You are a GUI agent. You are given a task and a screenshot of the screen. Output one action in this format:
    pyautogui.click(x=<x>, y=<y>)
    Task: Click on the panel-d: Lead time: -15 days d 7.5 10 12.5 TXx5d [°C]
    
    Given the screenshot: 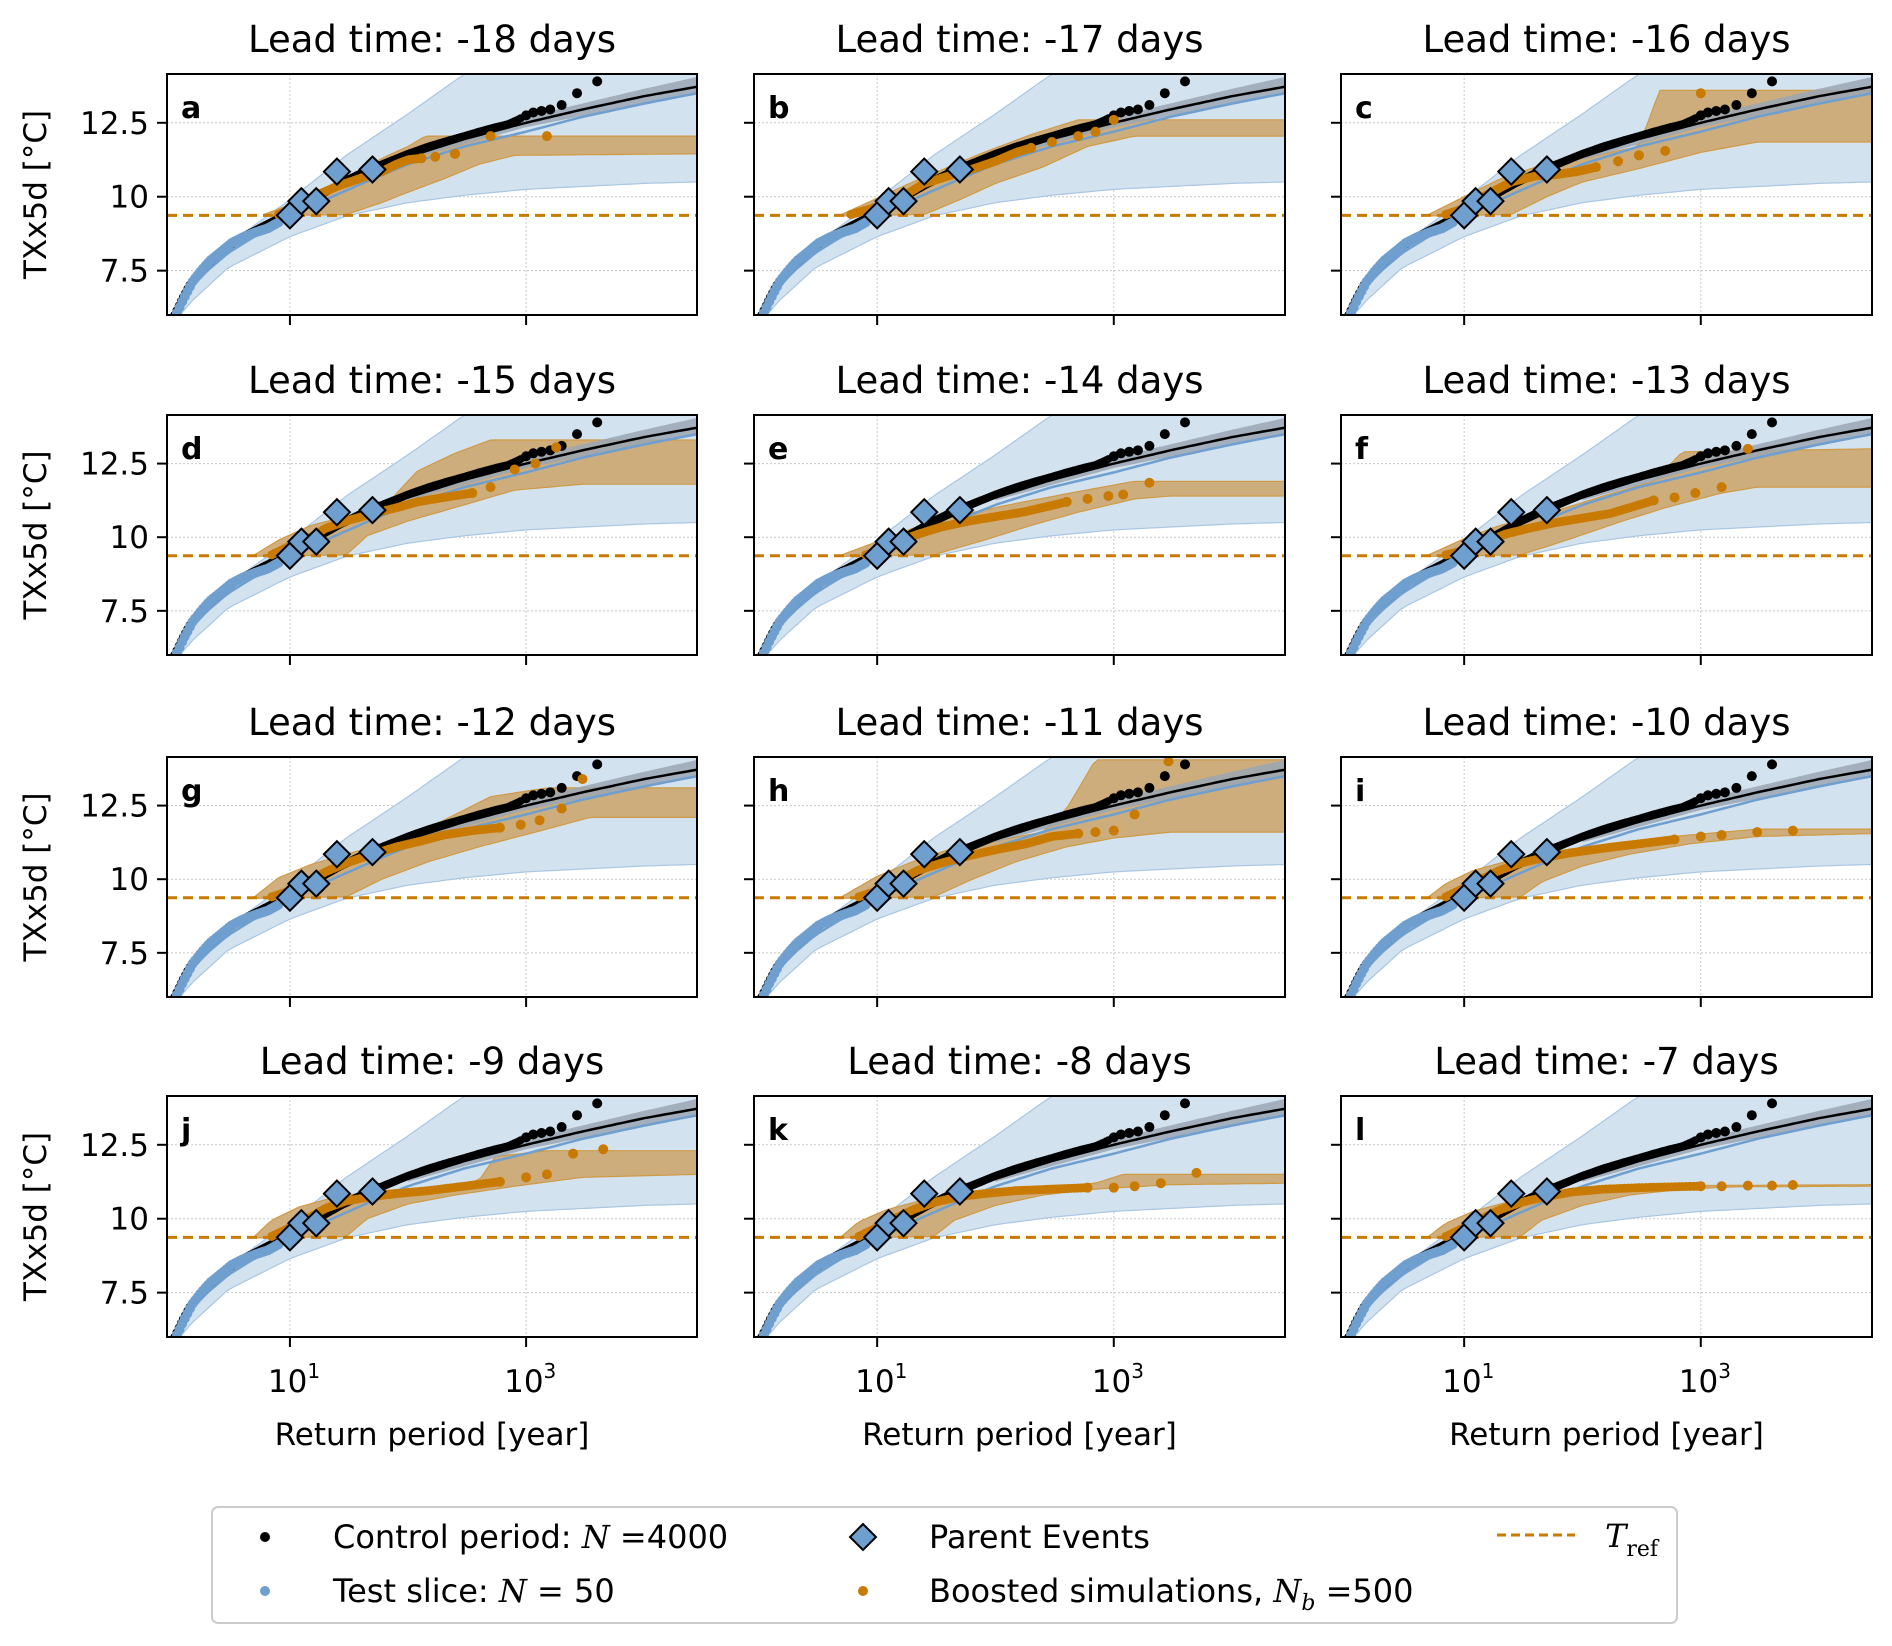 What is the action you would take?
    pyautogui.click(x=358, y=512)
    